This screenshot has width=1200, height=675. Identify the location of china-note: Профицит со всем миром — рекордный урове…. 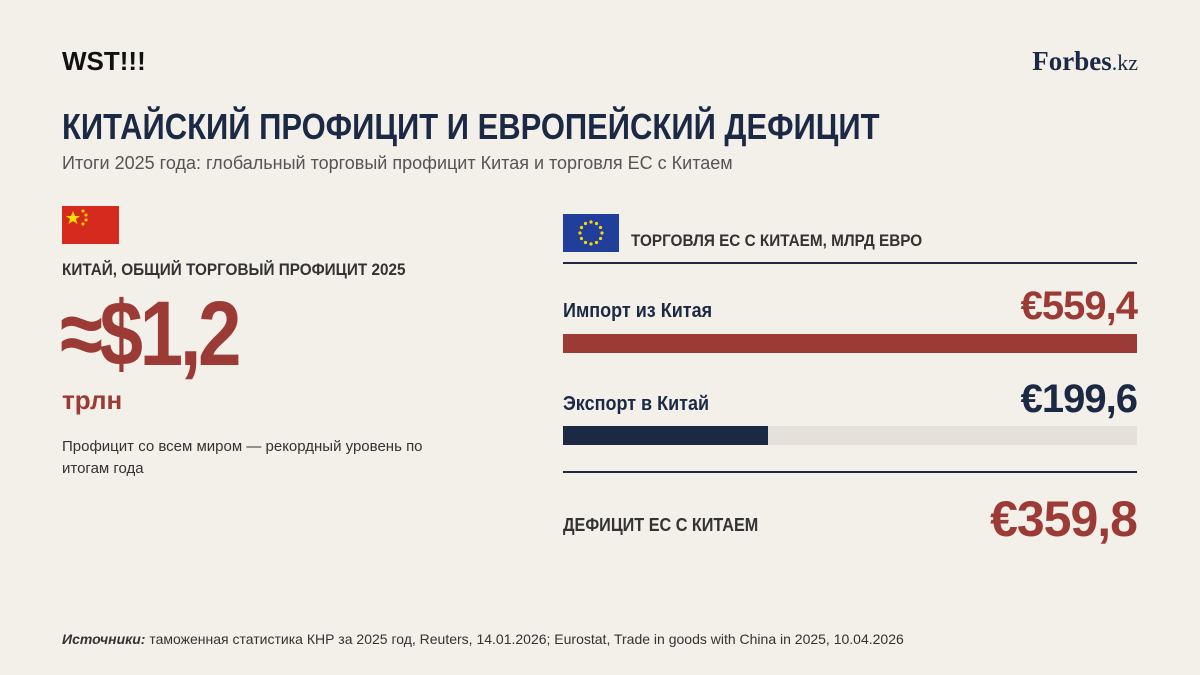
(242, 457).